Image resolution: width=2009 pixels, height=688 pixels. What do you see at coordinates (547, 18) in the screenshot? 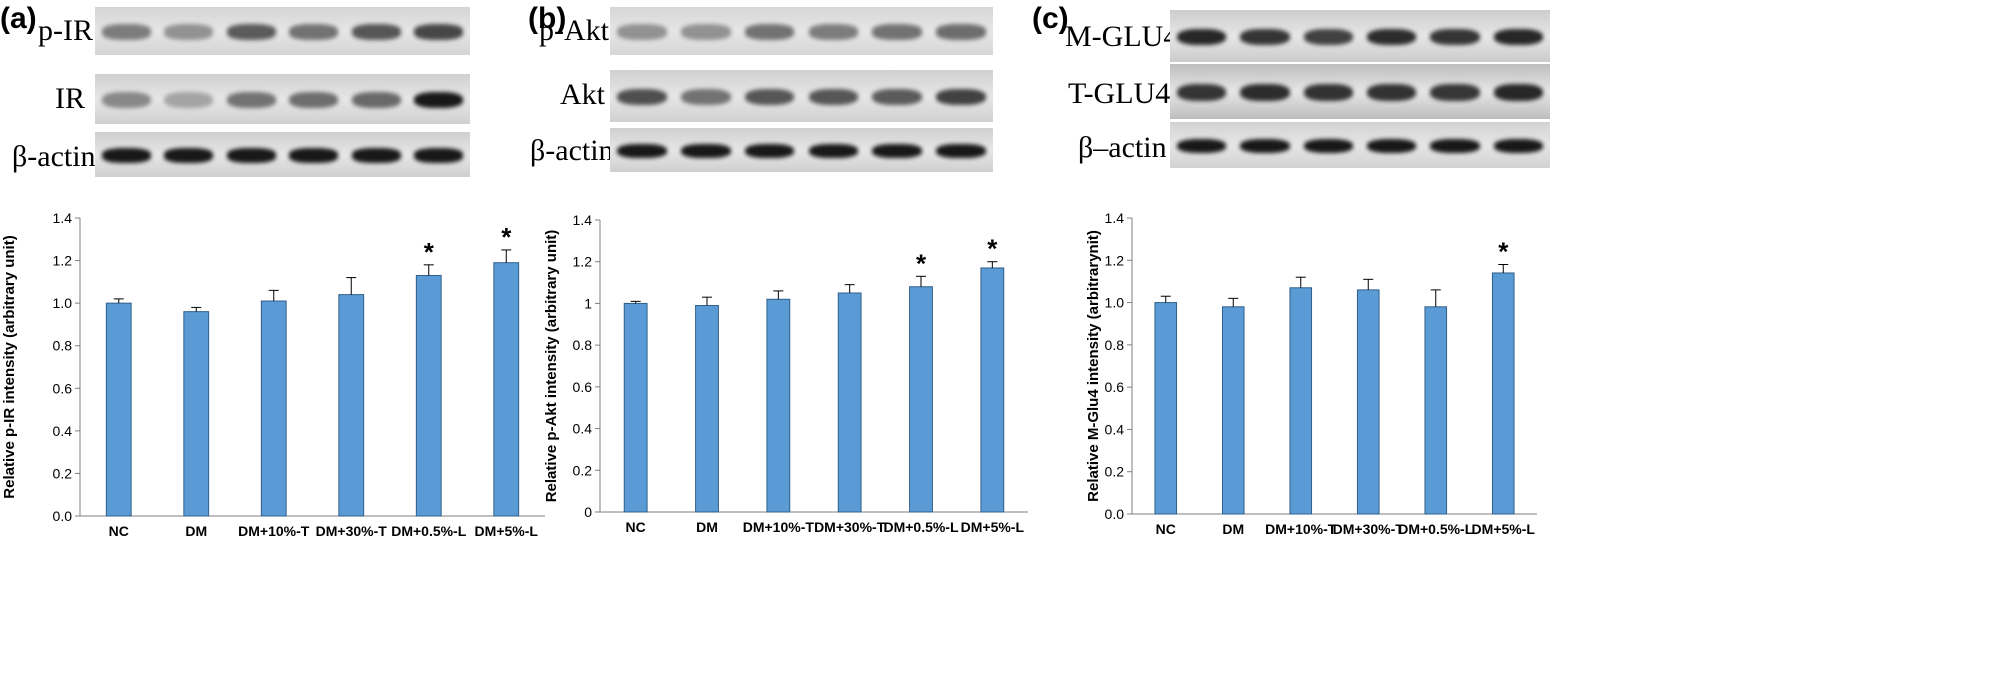
I see `panel-label: (b)` at bounding box center [547, 18].